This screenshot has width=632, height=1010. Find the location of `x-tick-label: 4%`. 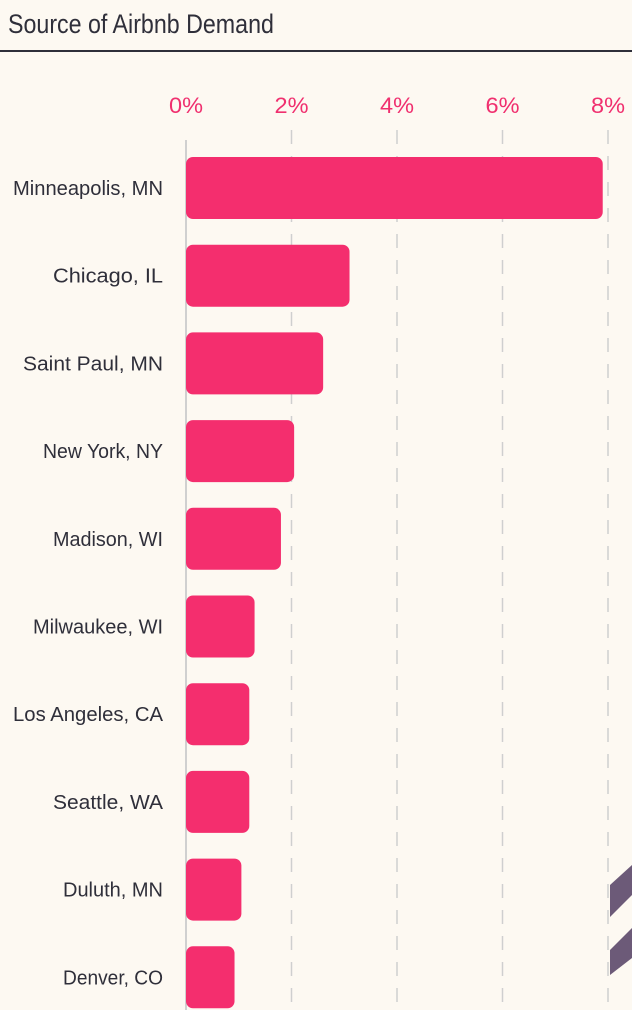

x-tick-label: 4% is located at coordinates (397, 105).